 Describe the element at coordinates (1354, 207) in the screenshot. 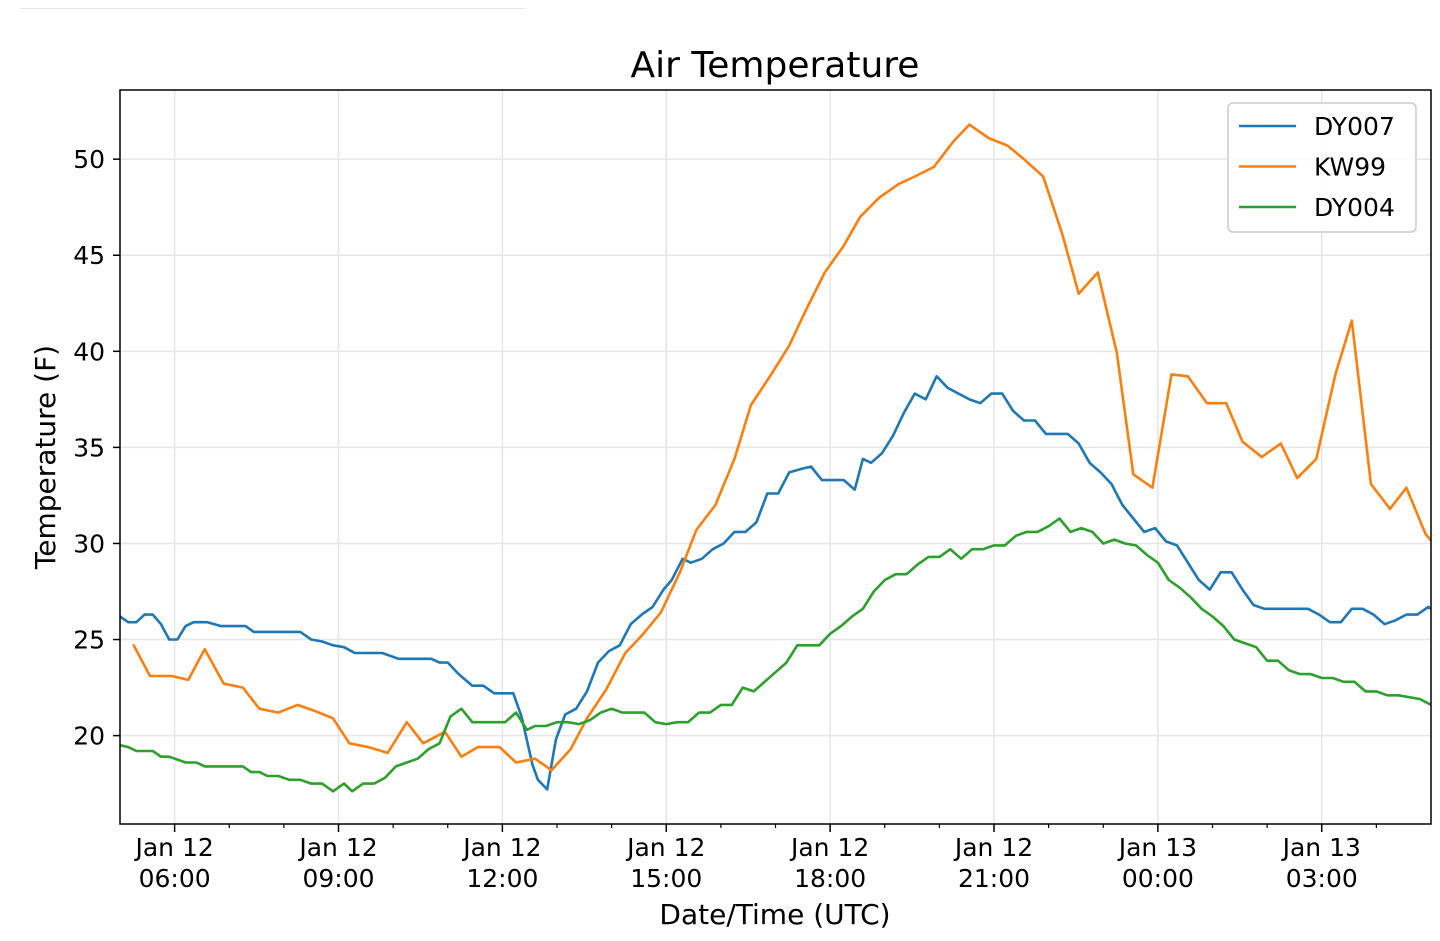

I see `legend-label-dy004: DY004` at that location.